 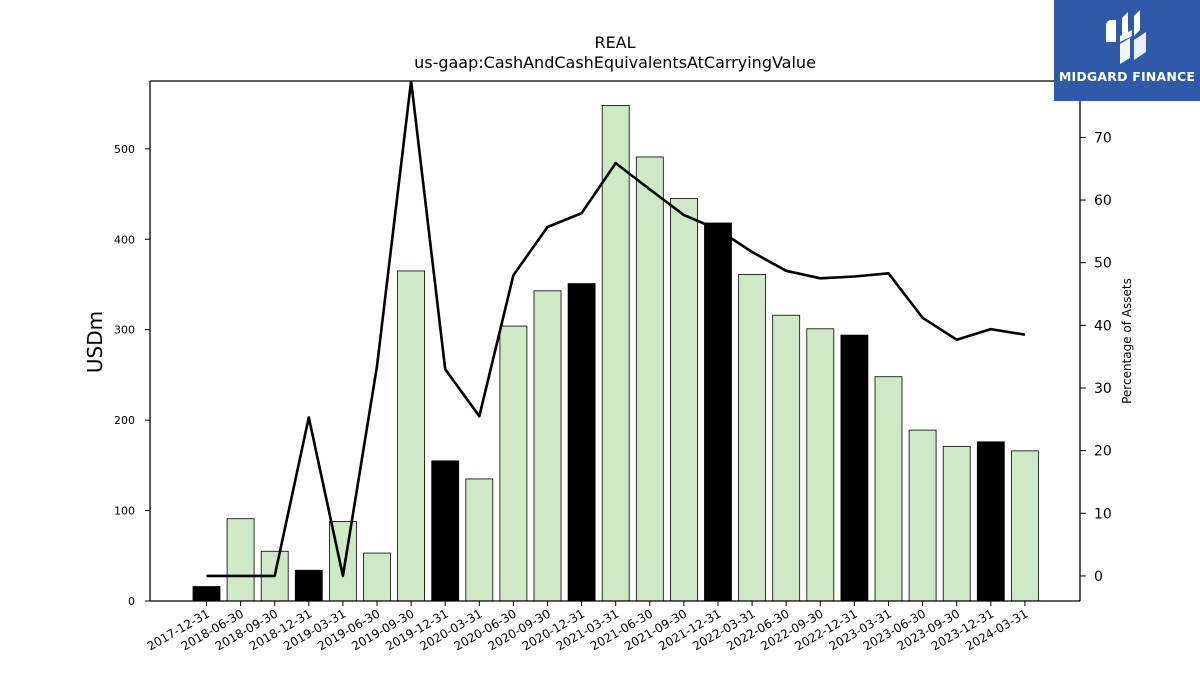 I want to click on y-tick-label: 200, so click(x=124, y=420).